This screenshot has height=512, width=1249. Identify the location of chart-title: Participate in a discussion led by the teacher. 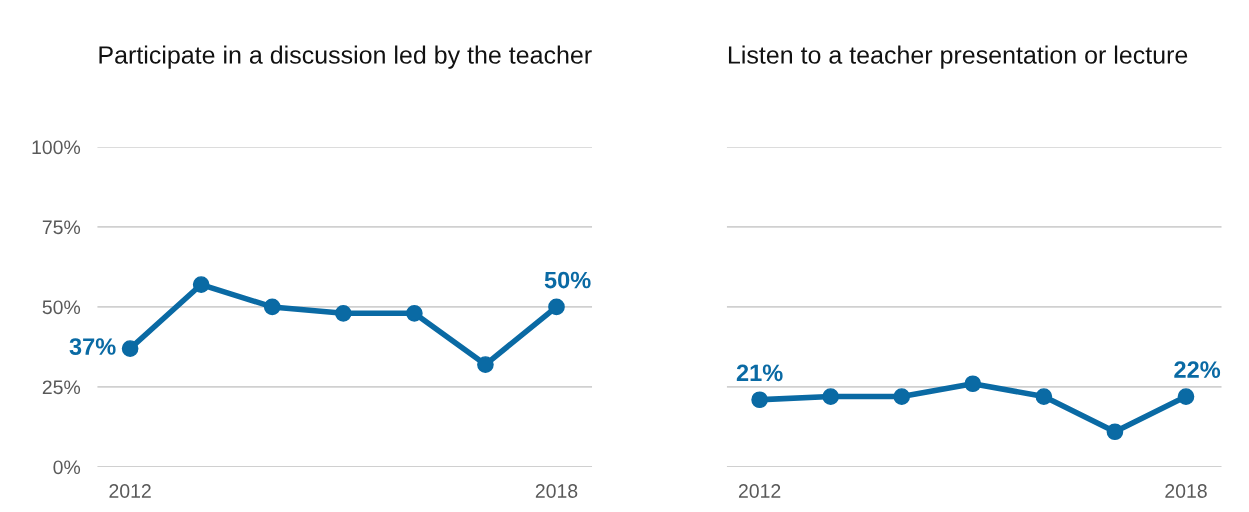
(345, 57).